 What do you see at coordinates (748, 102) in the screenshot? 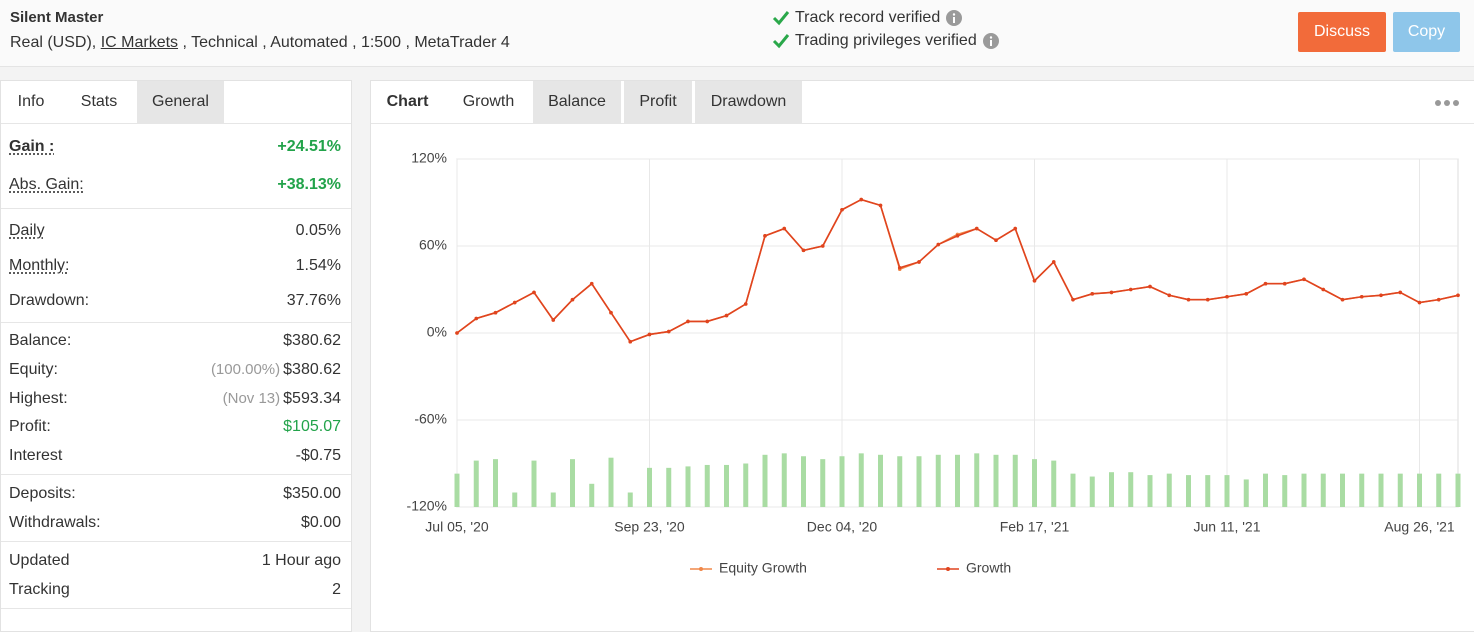
I see `tab: Drawdown` at bounding box center [748, 102].